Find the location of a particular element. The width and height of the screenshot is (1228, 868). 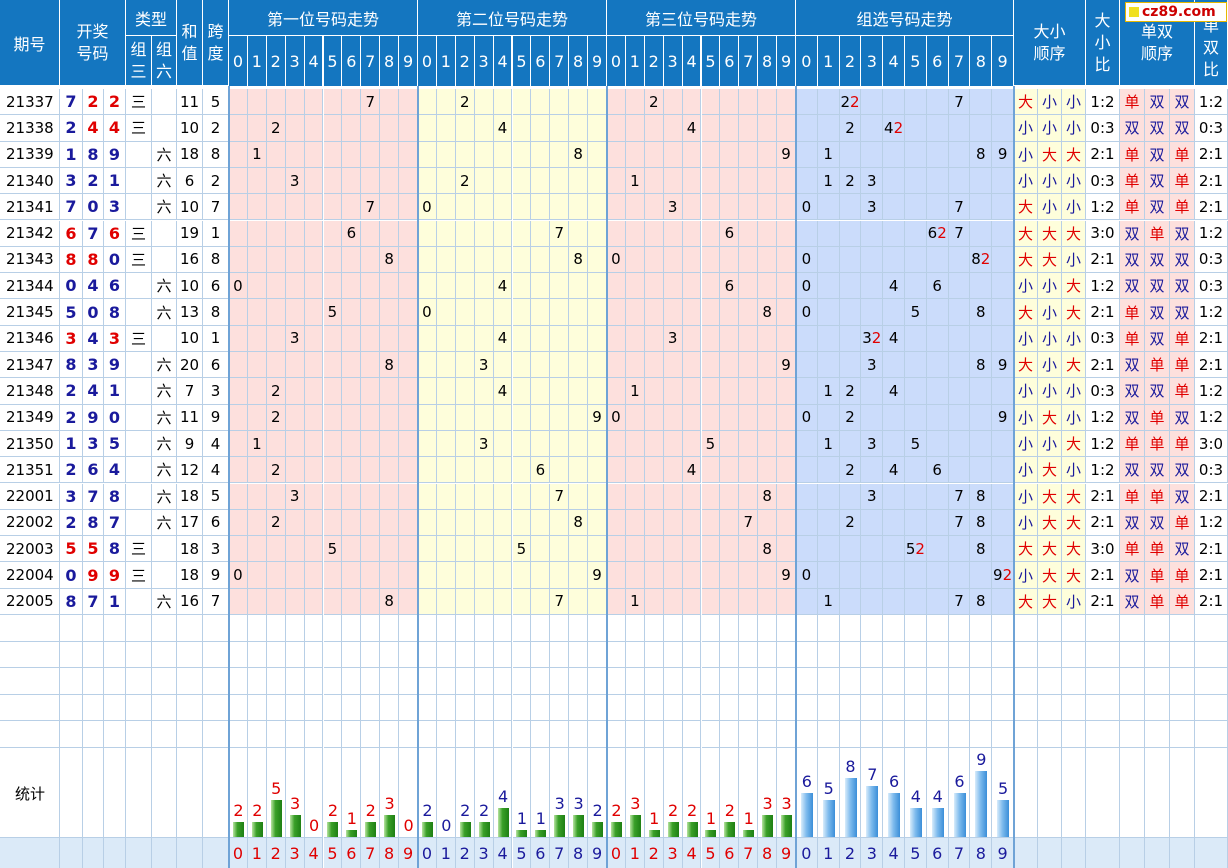

group-digit: 4 is located at coordinates (893, 285).